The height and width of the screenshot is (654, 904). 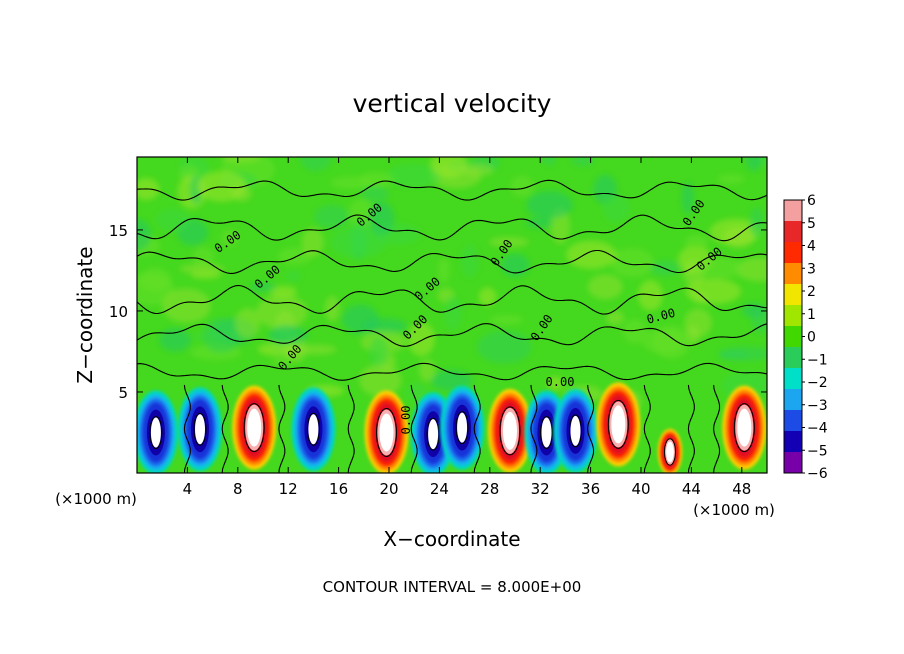 I want to click on x-tick-label: 48, so click(x=741, y=489).